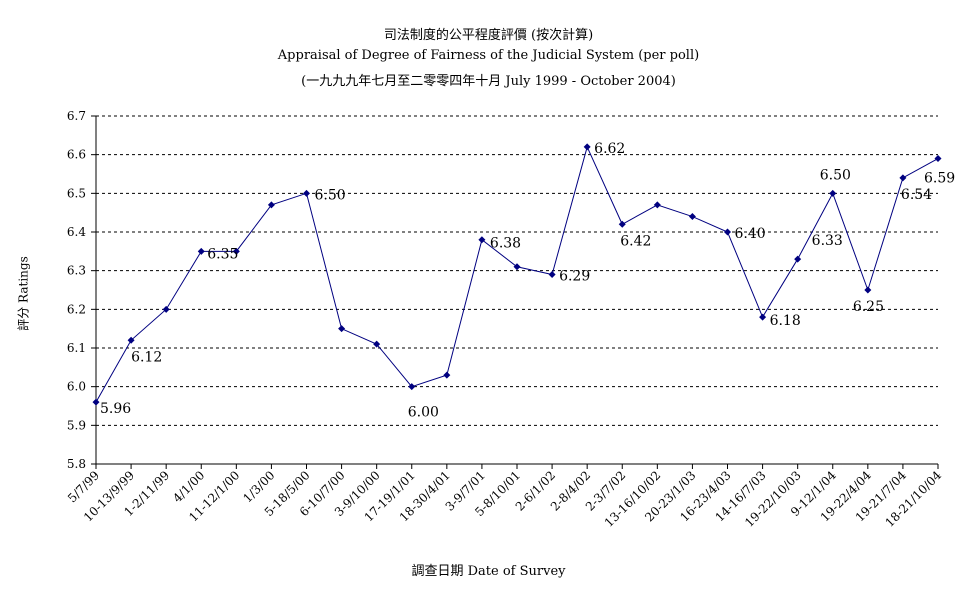  I want to click on y-tick-label: 6.1, so click(76, 348).